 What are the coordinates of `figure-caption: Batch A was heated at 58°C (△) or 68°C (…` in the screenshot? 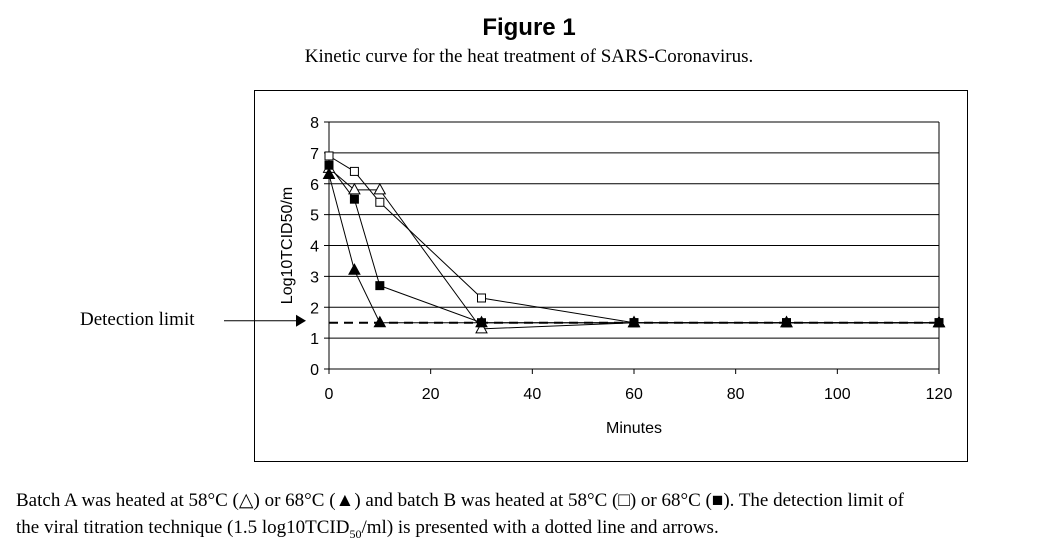 It's located at (536, 517).